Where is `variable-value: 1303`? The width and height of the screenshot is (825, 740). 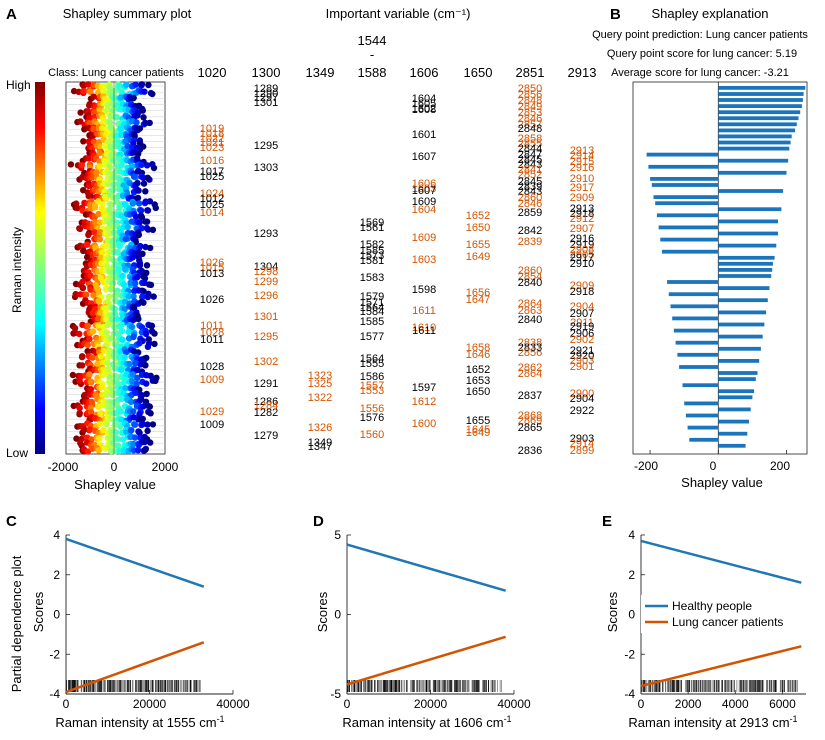
variable-value: 1303 is located at coordinates (266, 168).